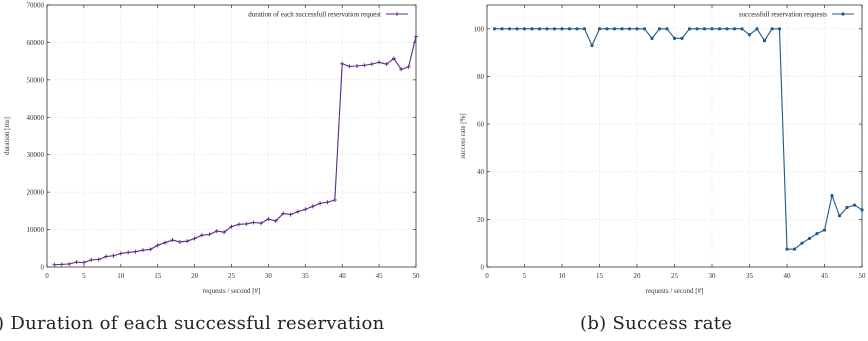 The image size is (868, 341). Describe the element at coordinates (481, 77) in the screenshot. I see `y-tick-label: 80` at that location.